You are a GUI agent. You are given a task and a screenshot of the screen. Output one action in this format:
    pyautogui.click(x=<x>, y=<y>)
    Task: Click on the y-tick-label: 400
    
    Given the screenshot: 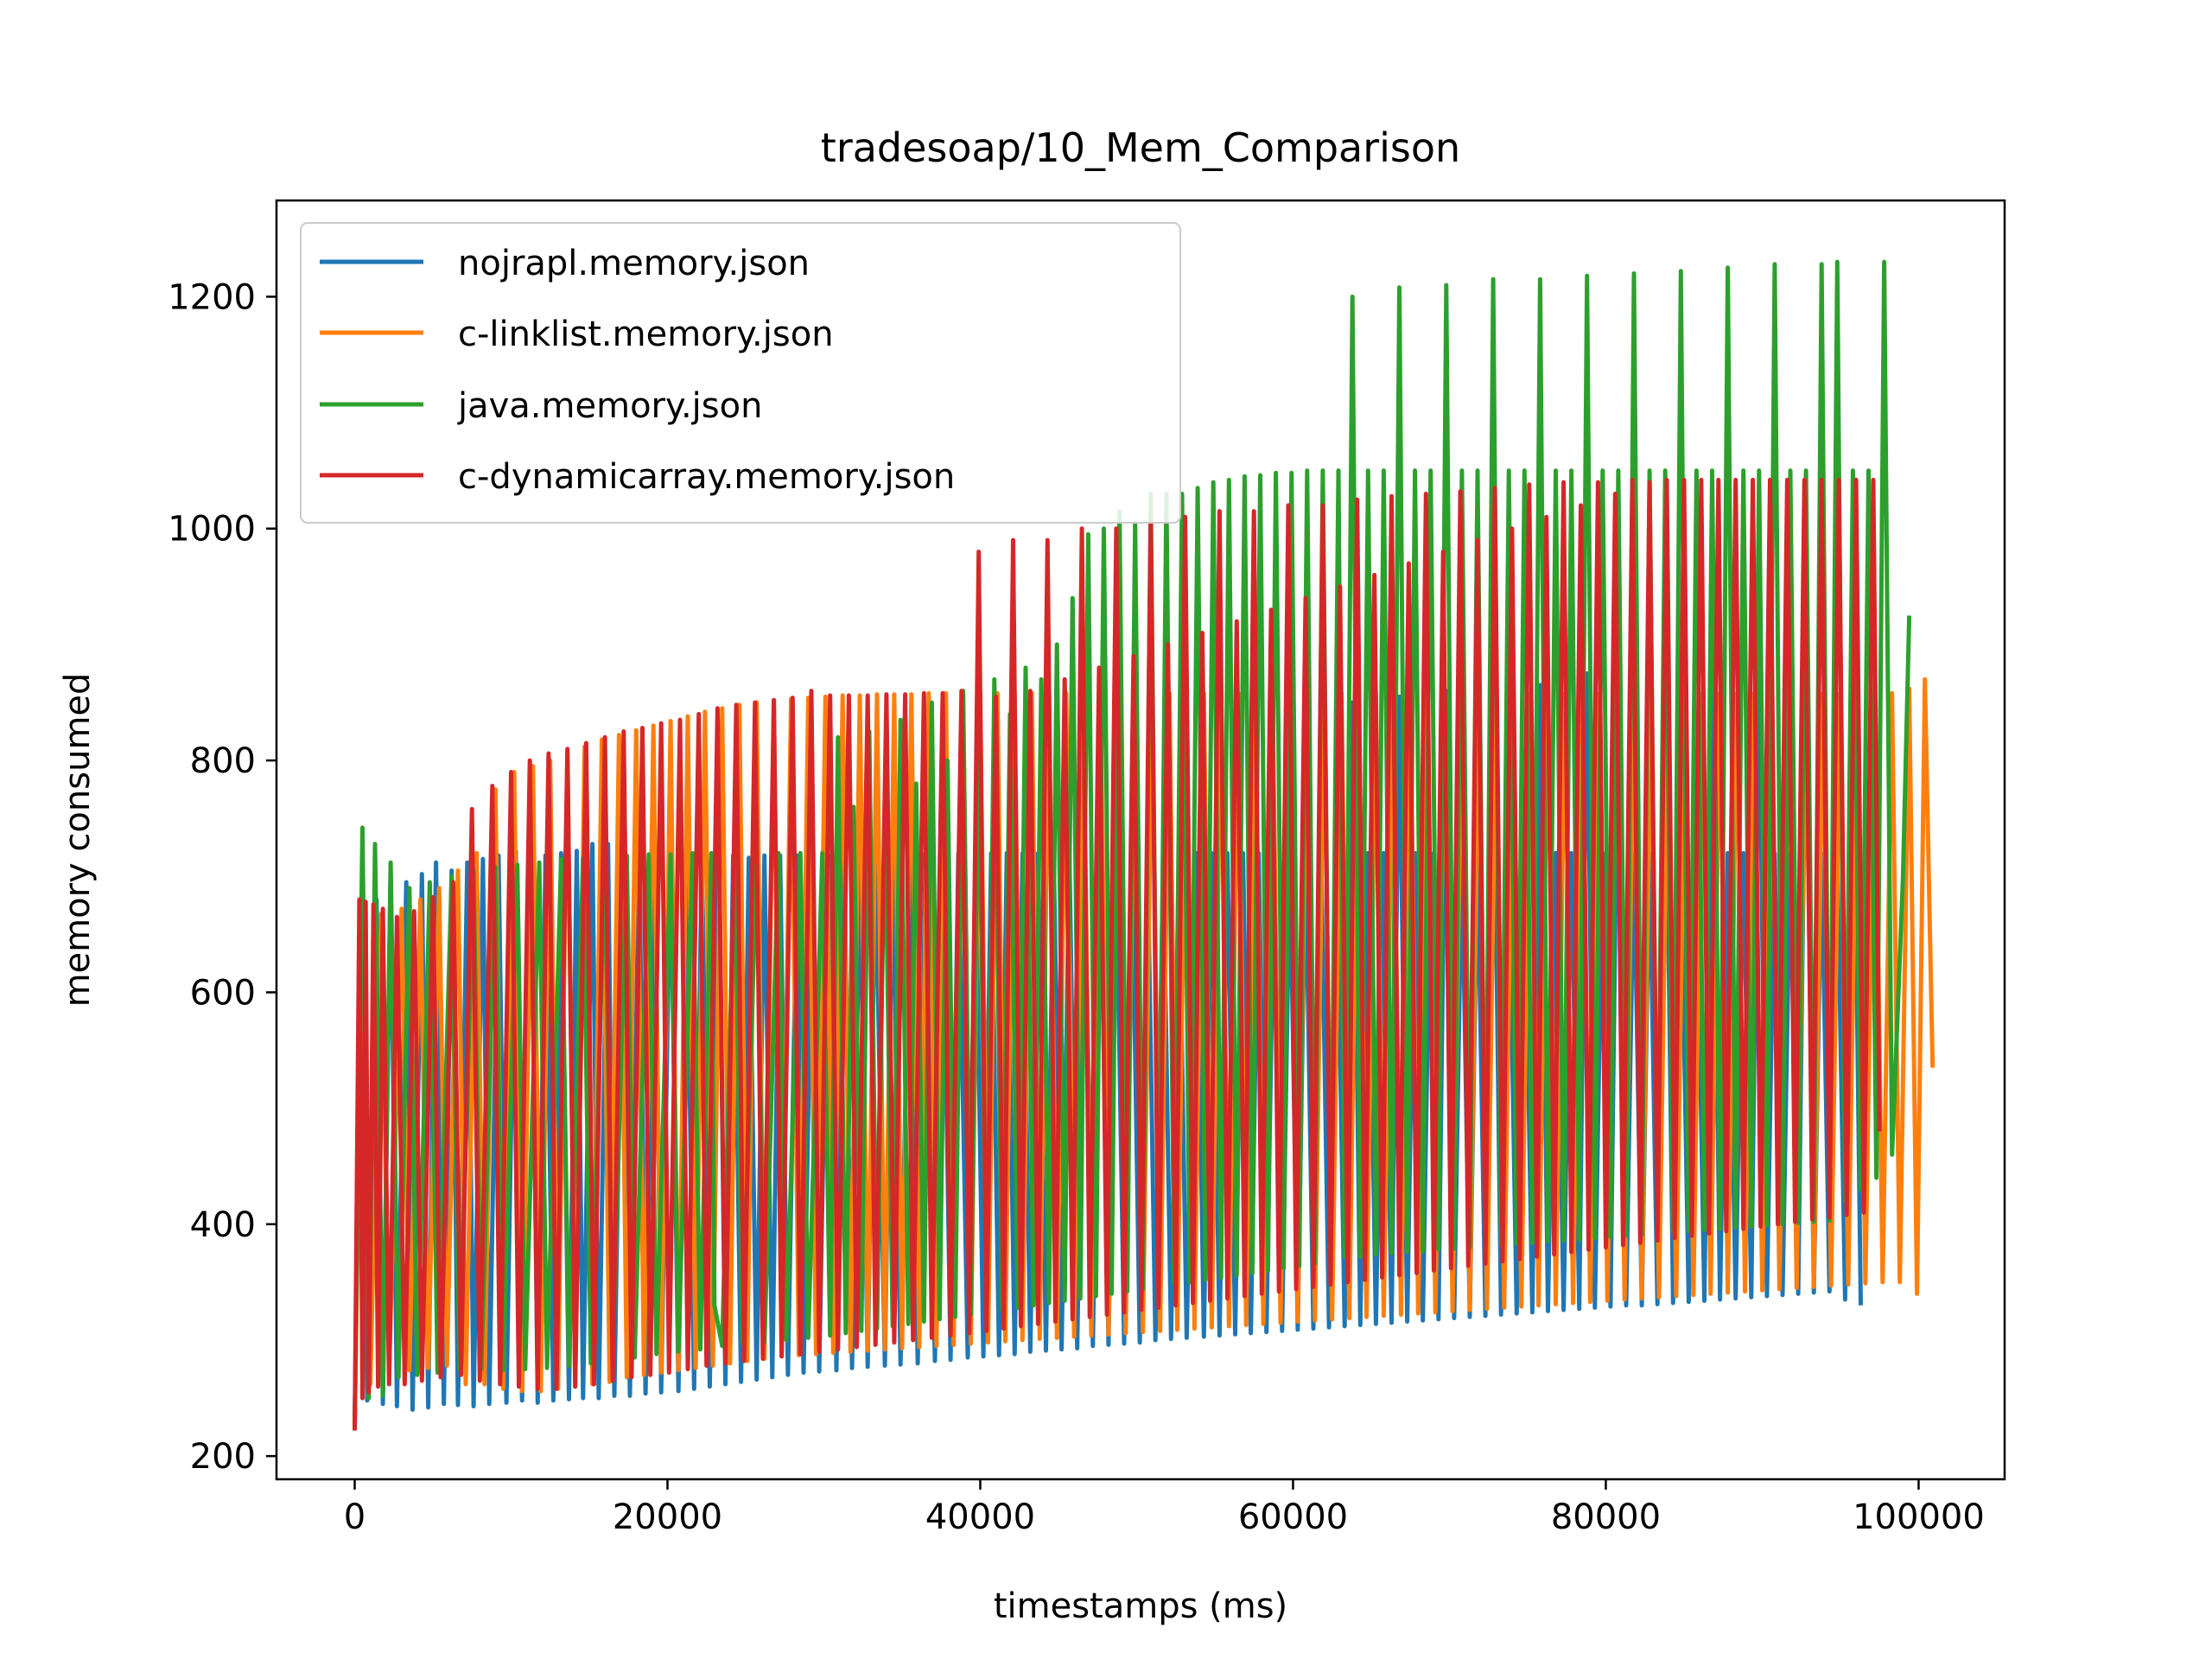 What is the action you would take?
    pyautogui.click(x=223, y=1225)
    